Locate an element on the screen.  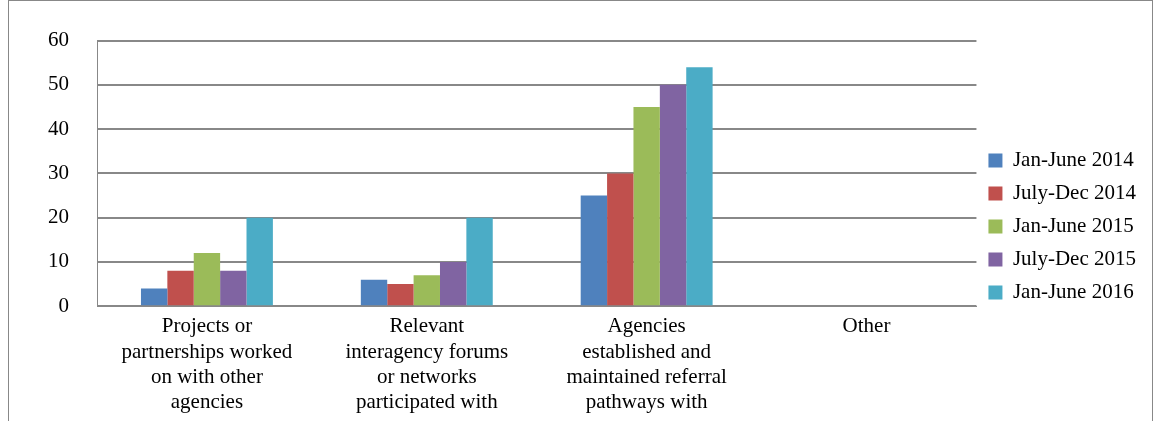
legend-label: July-Dec 2014 is located at coordinates (1074, 192).